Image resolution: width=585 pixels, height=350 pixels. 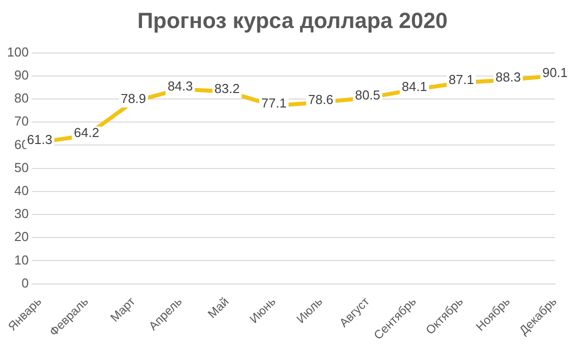 I want to click on data-label: 78.6, so click(x=321, y=99).